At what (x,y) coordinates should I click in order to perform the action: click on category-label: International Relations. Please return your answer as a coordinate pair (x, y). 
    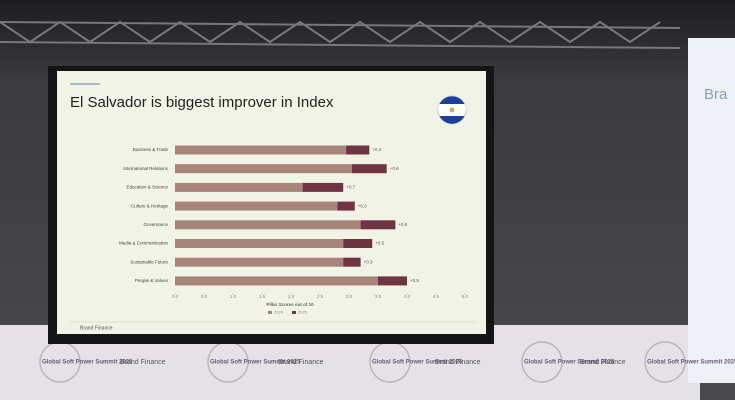
    Looking at the image, I should click on (146, 168).